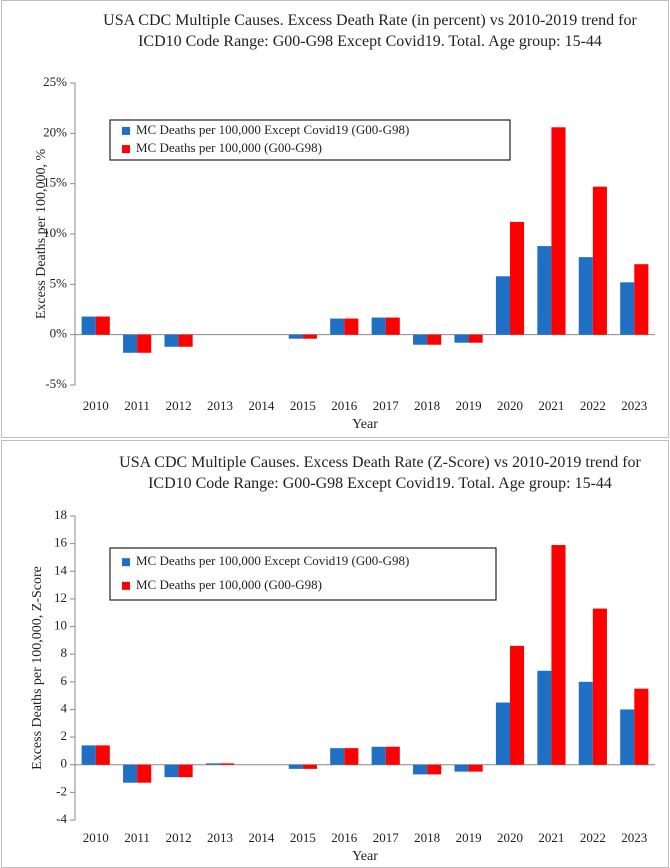  Describe the element at coordinates (60, 625) in the screenshot. I see `y-tick-label: 10` at that location.